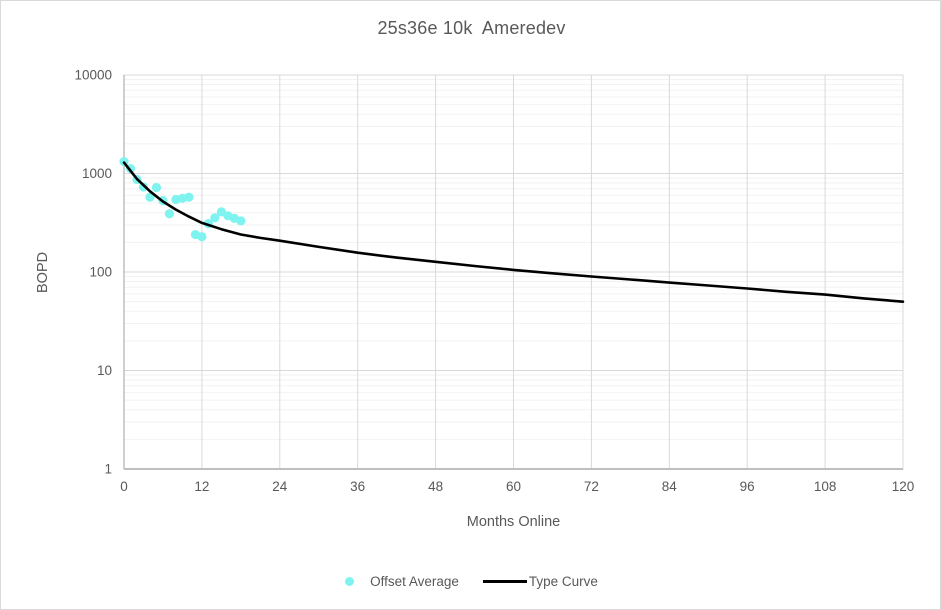 The image size is (941, 610). What do you see at coordinates (43, 272) in the screenshot?
I see `y-axis-title: BOPD` at bounding box center [43, 272].